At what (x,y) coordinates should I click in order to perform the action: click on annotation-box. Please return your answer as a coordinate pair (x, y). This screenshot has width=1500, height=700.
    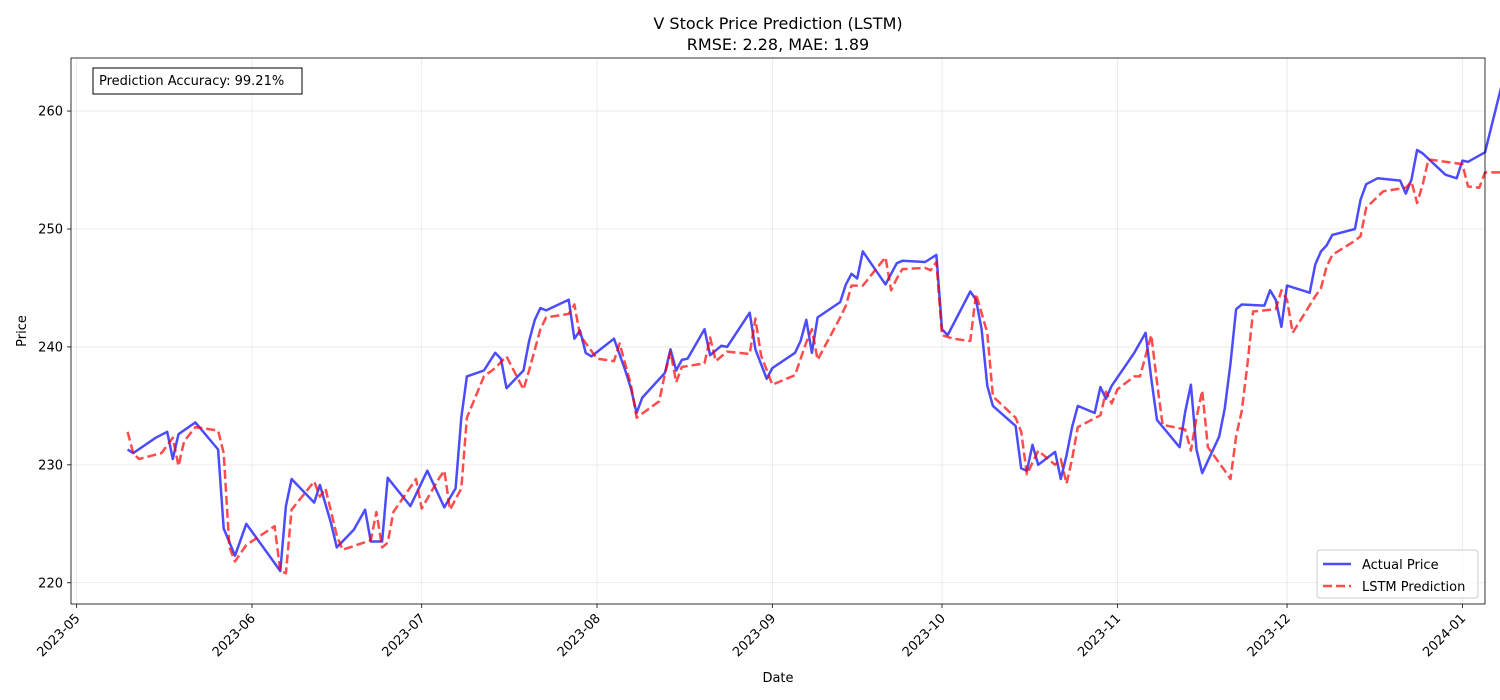
    Looking at the image, I should click on (197, 81).